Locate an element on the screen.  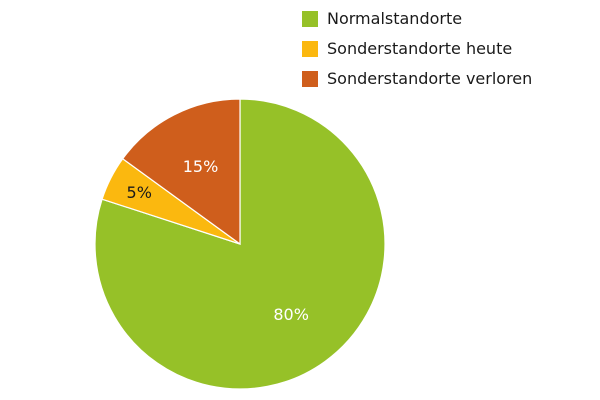
legend-item-sonderstandorte-heute: Sonderstandorte heute is located at coordinates (417, 49).